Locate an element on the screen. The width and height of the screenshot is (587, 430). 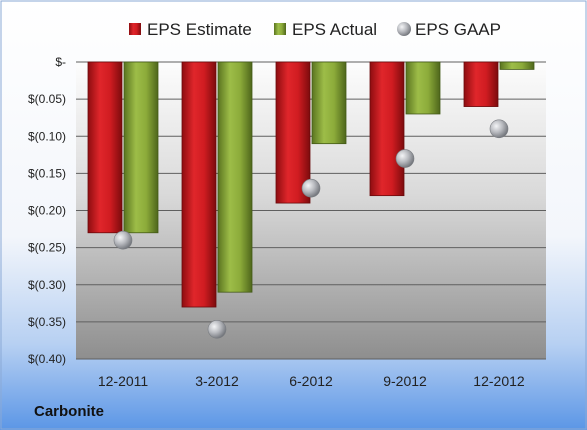
x-tick-label: 9-2012 is located at coordinates (405, 381).